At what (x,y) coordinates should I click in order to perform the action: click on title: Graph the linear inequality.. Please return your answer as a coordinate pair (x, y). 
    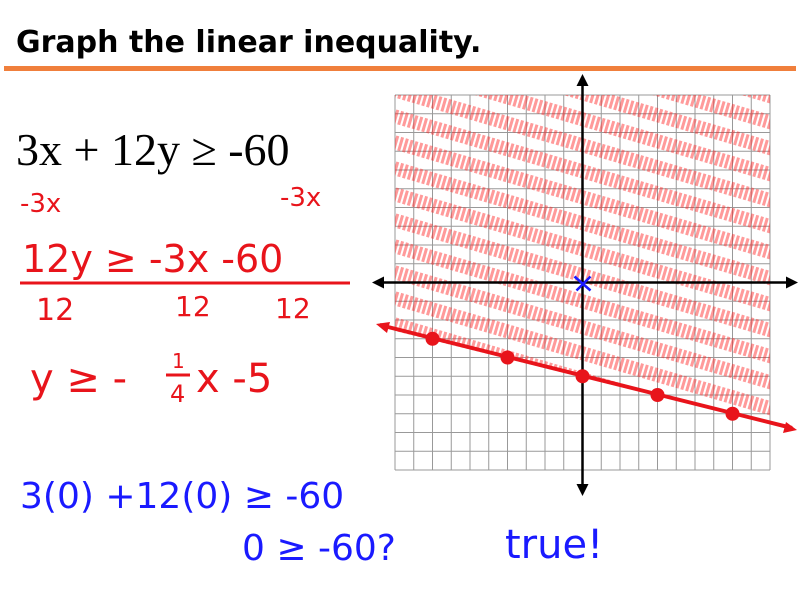
    Looking at the image, I should click on (248, 42).